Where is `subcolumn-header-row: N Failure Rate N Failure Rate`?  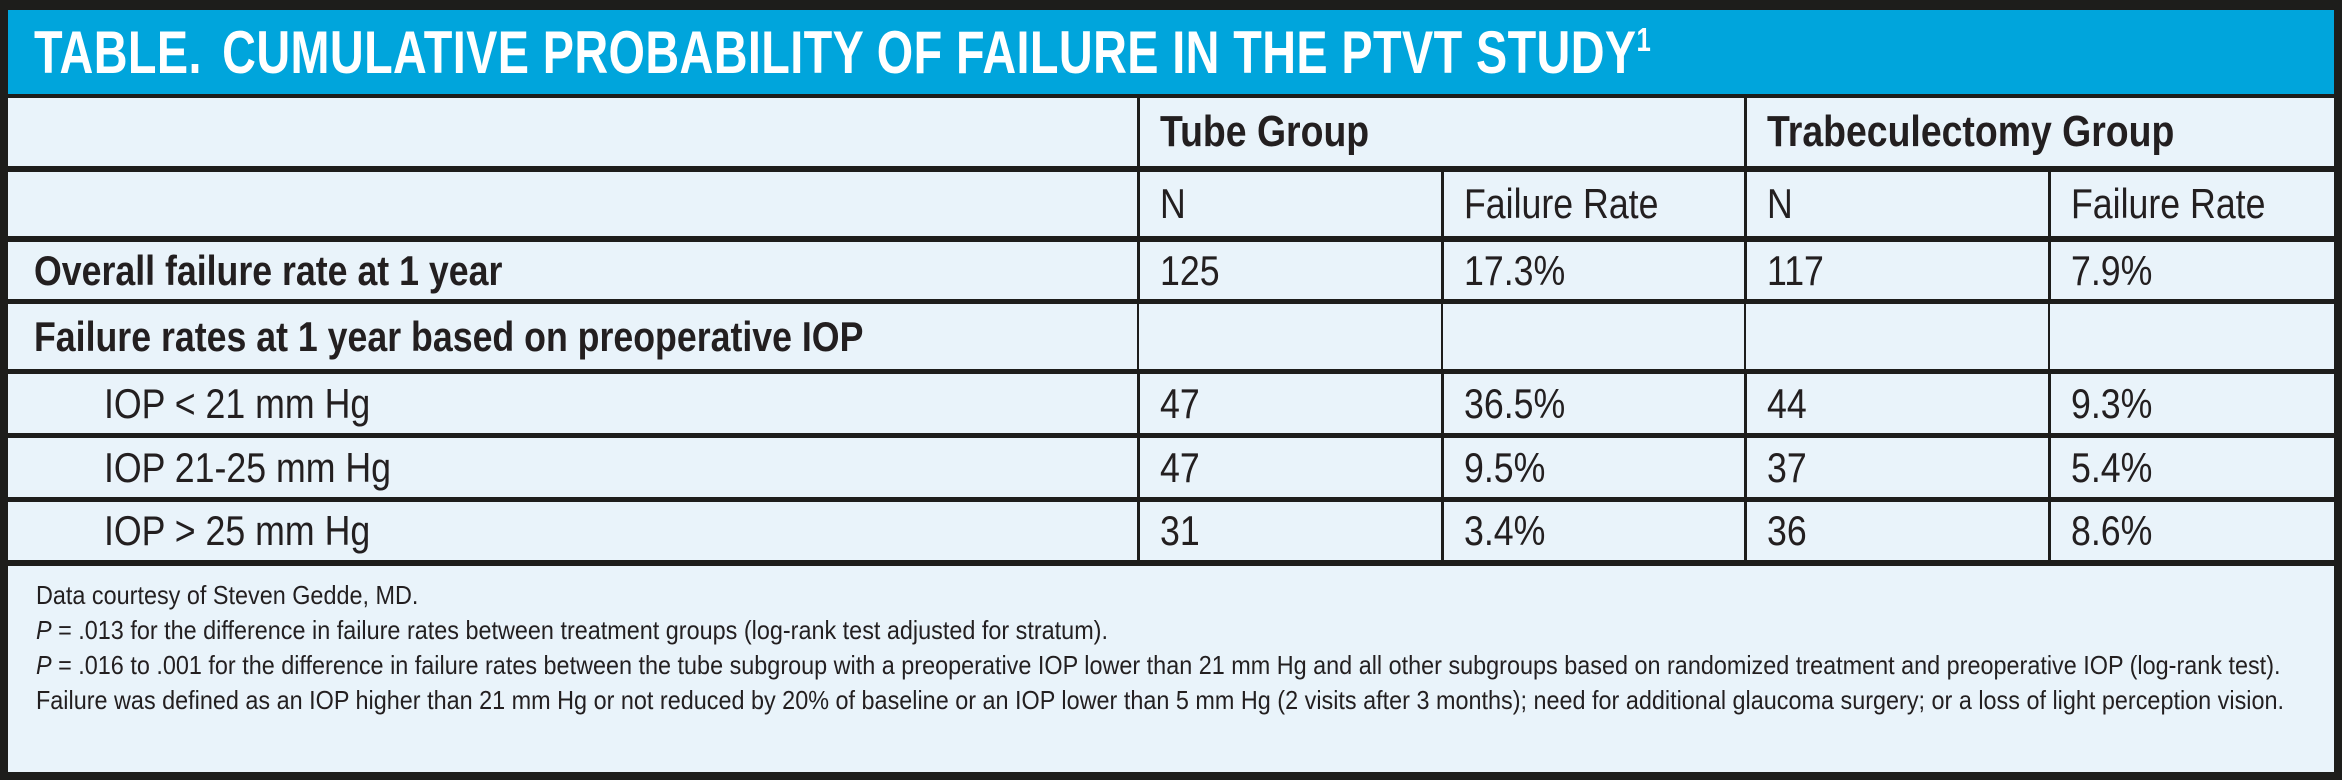 subcolumn-header-row: N Failure Rate N Failure Rate is located at coordinates (1171, 207).